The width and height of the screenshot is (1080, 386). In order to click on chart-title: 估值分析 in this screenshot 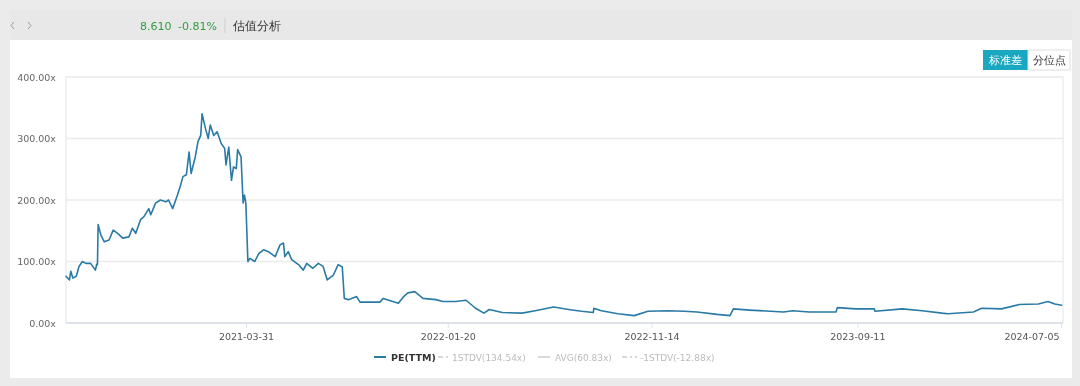, I will do `click(256, 26)`.